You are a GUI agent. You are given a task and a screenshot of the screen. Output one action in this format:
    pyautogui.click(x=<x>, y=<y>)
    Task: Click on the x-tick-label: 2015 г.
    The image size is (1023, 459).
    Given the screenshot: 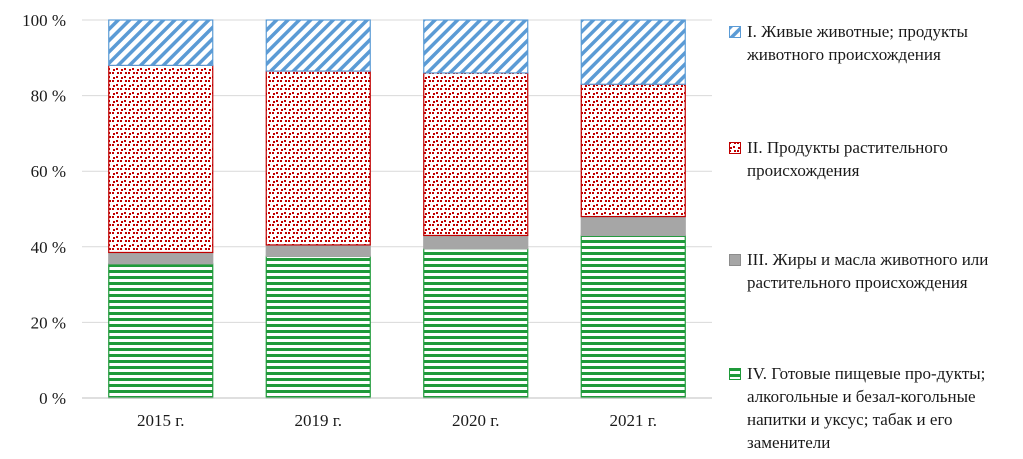 What is the action you would take?
    pyautogui.click(x=161, y=420)
    